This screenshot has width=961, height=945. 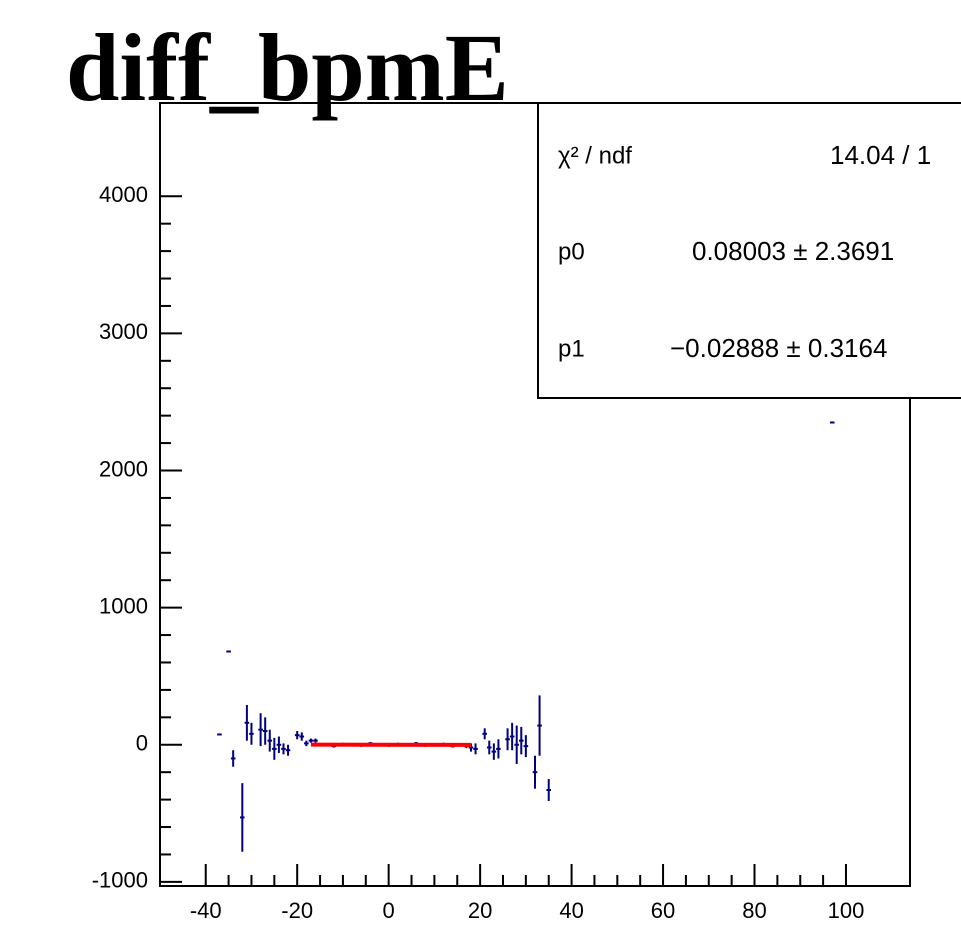 I want to click on x-tick-label: 80, so click(x=754, y=910).